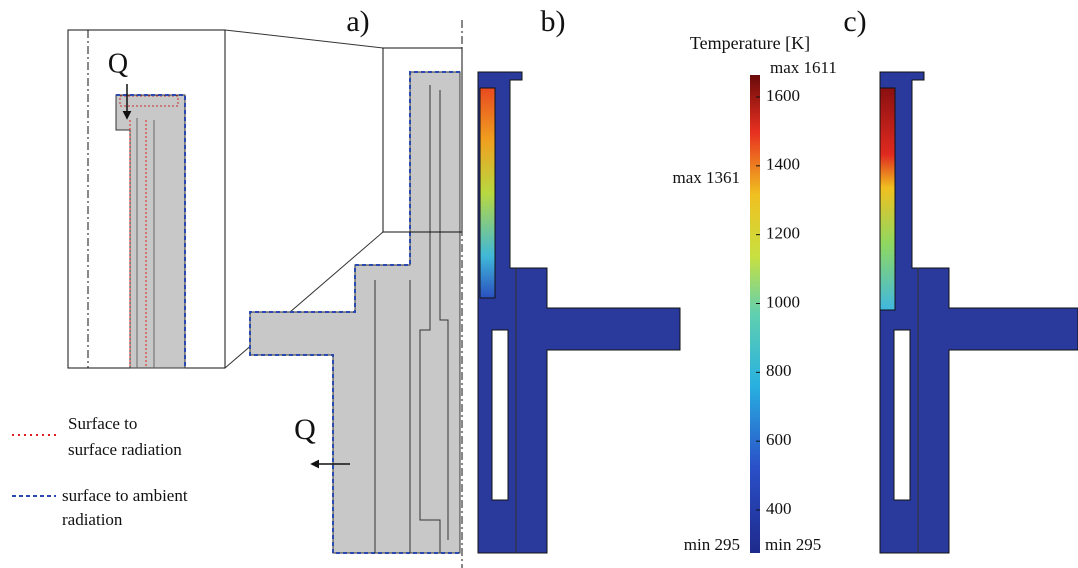 The width and height of the screenshot is (1078, 568). I want to click on legend-text: surface to ambient, so click(125, 495).